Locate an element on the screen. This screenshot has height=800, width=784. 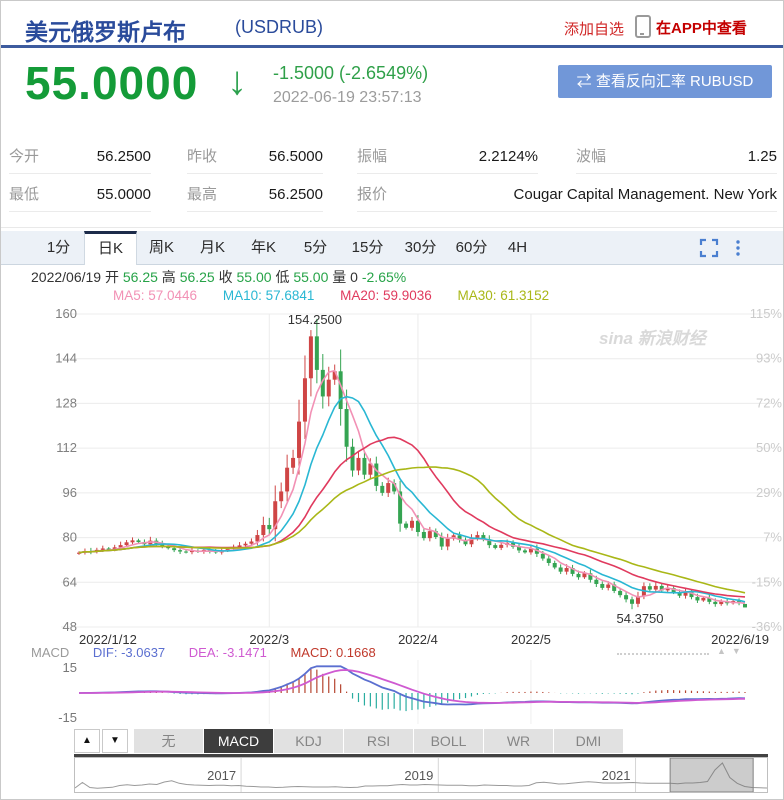
svg-text: 160 is located at coordinates (66, 313).